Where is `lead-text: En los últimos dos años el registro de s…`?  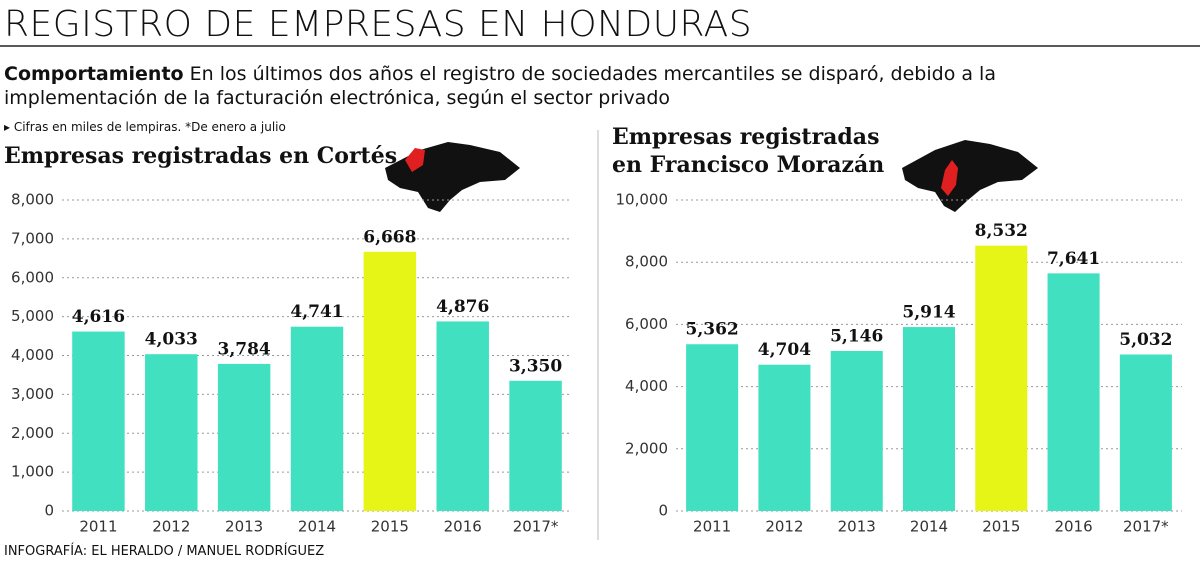 lead-text: En los últimos dos años el registro de s… is located at coordinates (592, 74).